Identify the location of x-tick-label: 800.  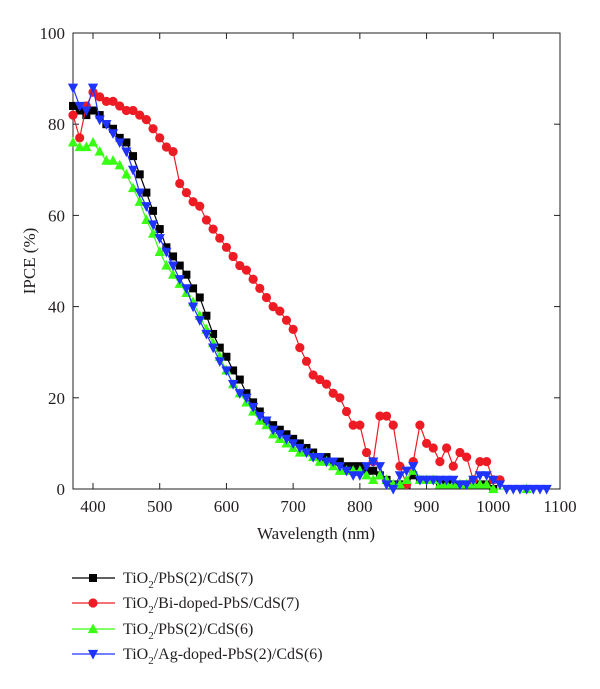
(360, 506).